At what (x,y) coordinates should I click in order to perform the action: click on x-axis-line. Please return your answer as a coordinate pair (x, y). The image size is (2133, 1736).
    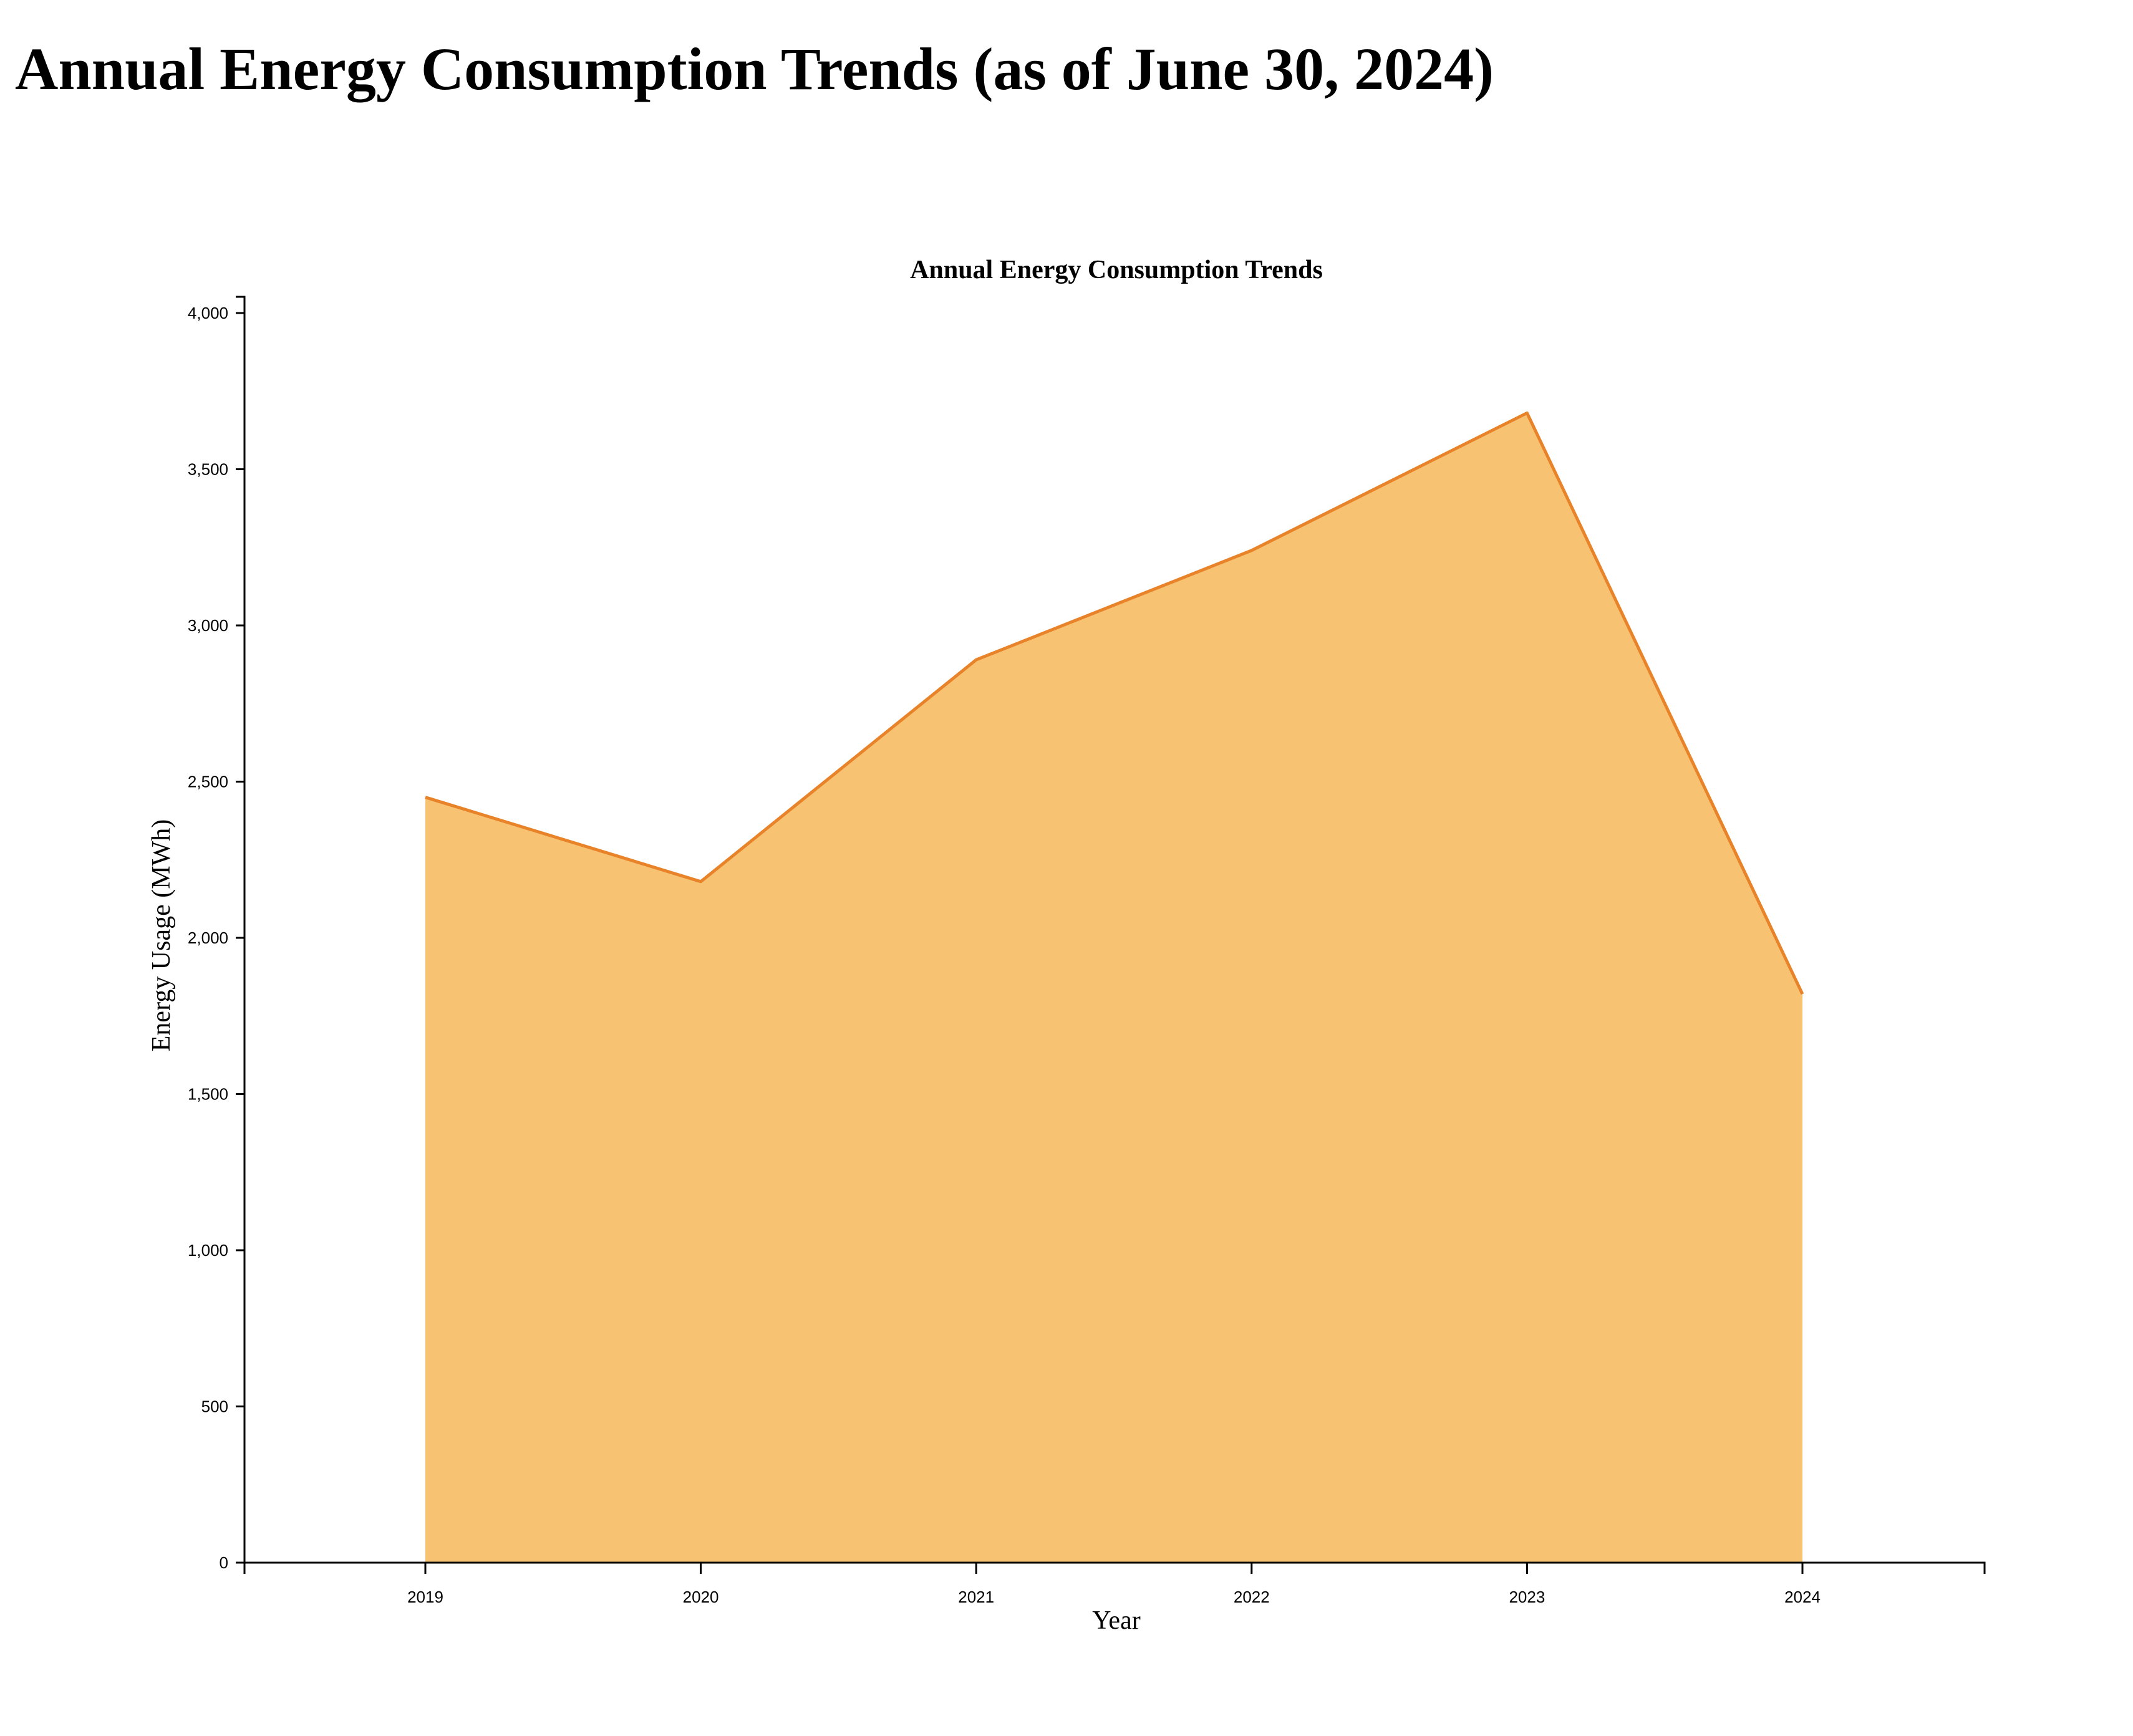
    Looking at the image, I should click on (1114, 1567).